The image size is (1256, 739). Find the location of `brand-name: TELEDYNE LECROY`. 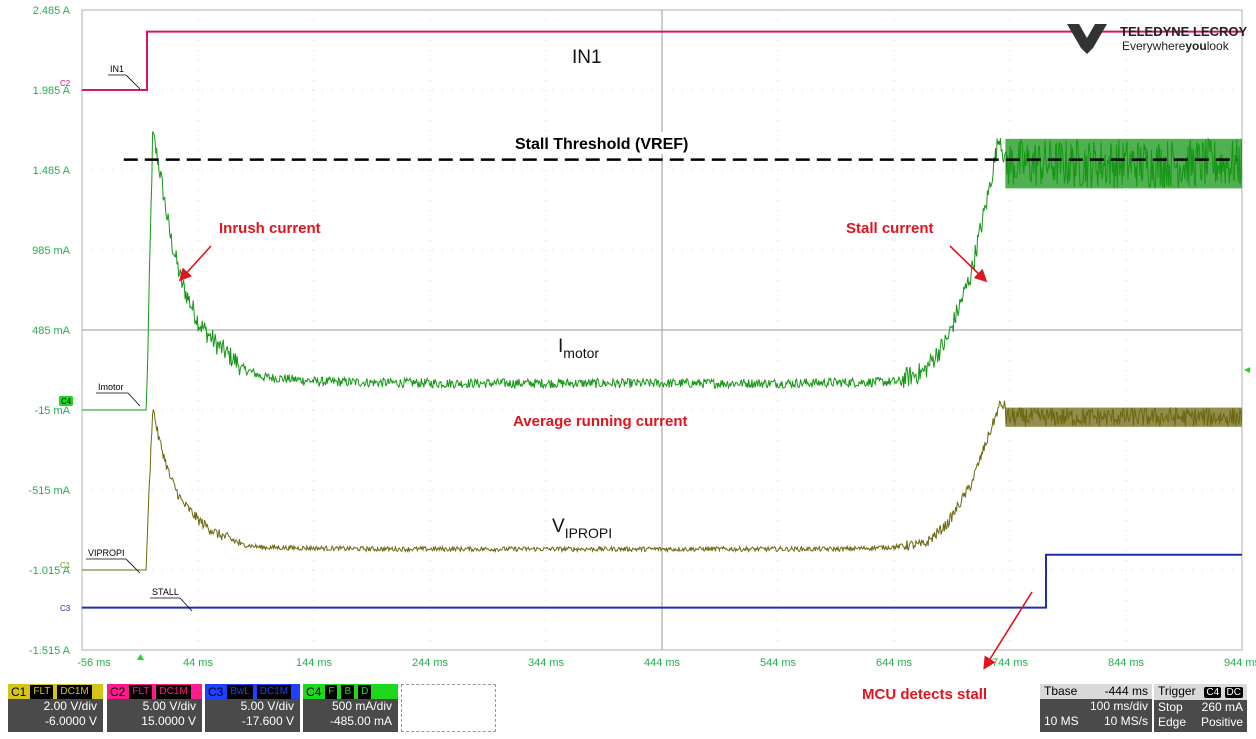

brand-name: TELEDYNE LECROY is located at coordinates (1183, 31).